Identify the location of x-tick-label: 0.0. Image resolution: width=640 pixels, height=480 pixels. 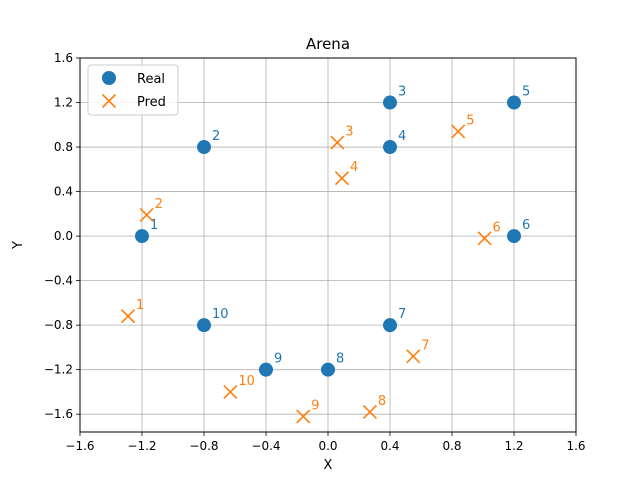
(327, 446).